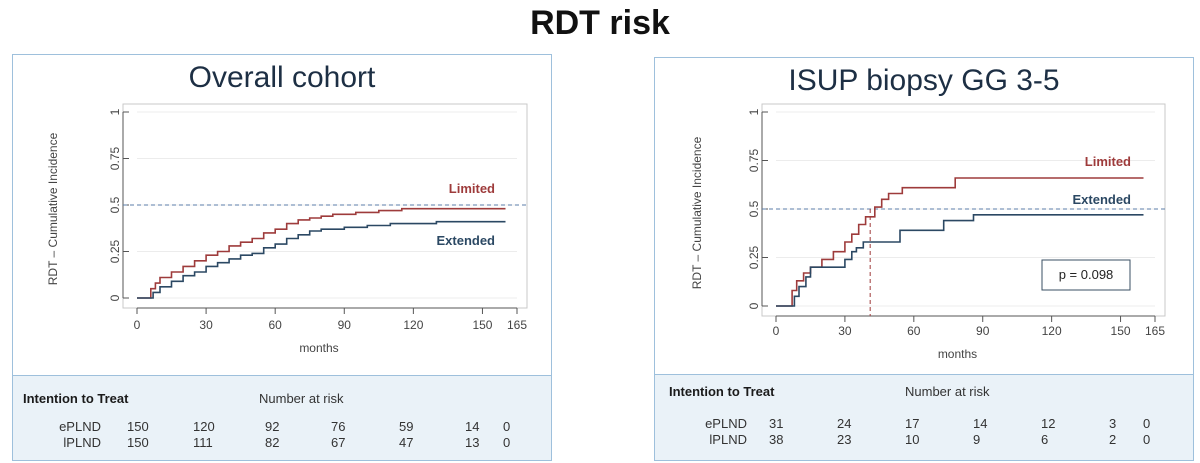 Image resolution: width=1200 pixels, height=463 pixels. What do you see at coordinates (338, 426) in the screenshot?
I see `risk-value: 76` at bounding box center [338, 426].